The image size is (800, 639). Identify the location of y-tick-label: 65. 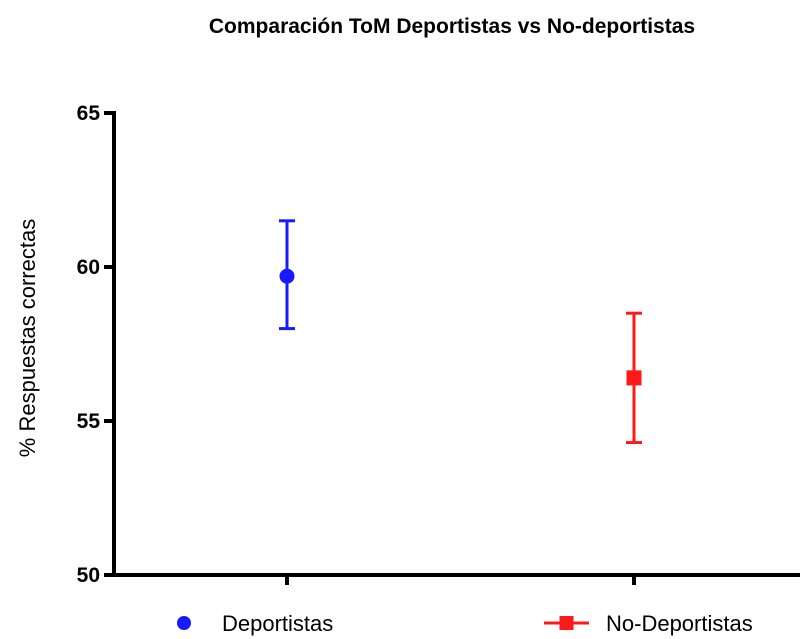
(89, 113).